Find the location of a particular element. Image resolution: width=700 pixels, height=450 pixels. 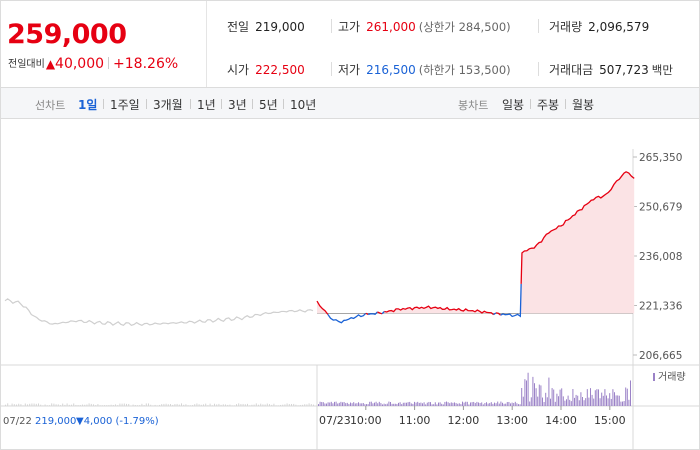

x-tick-label: 10:00 is located at coordinates (366, 420).